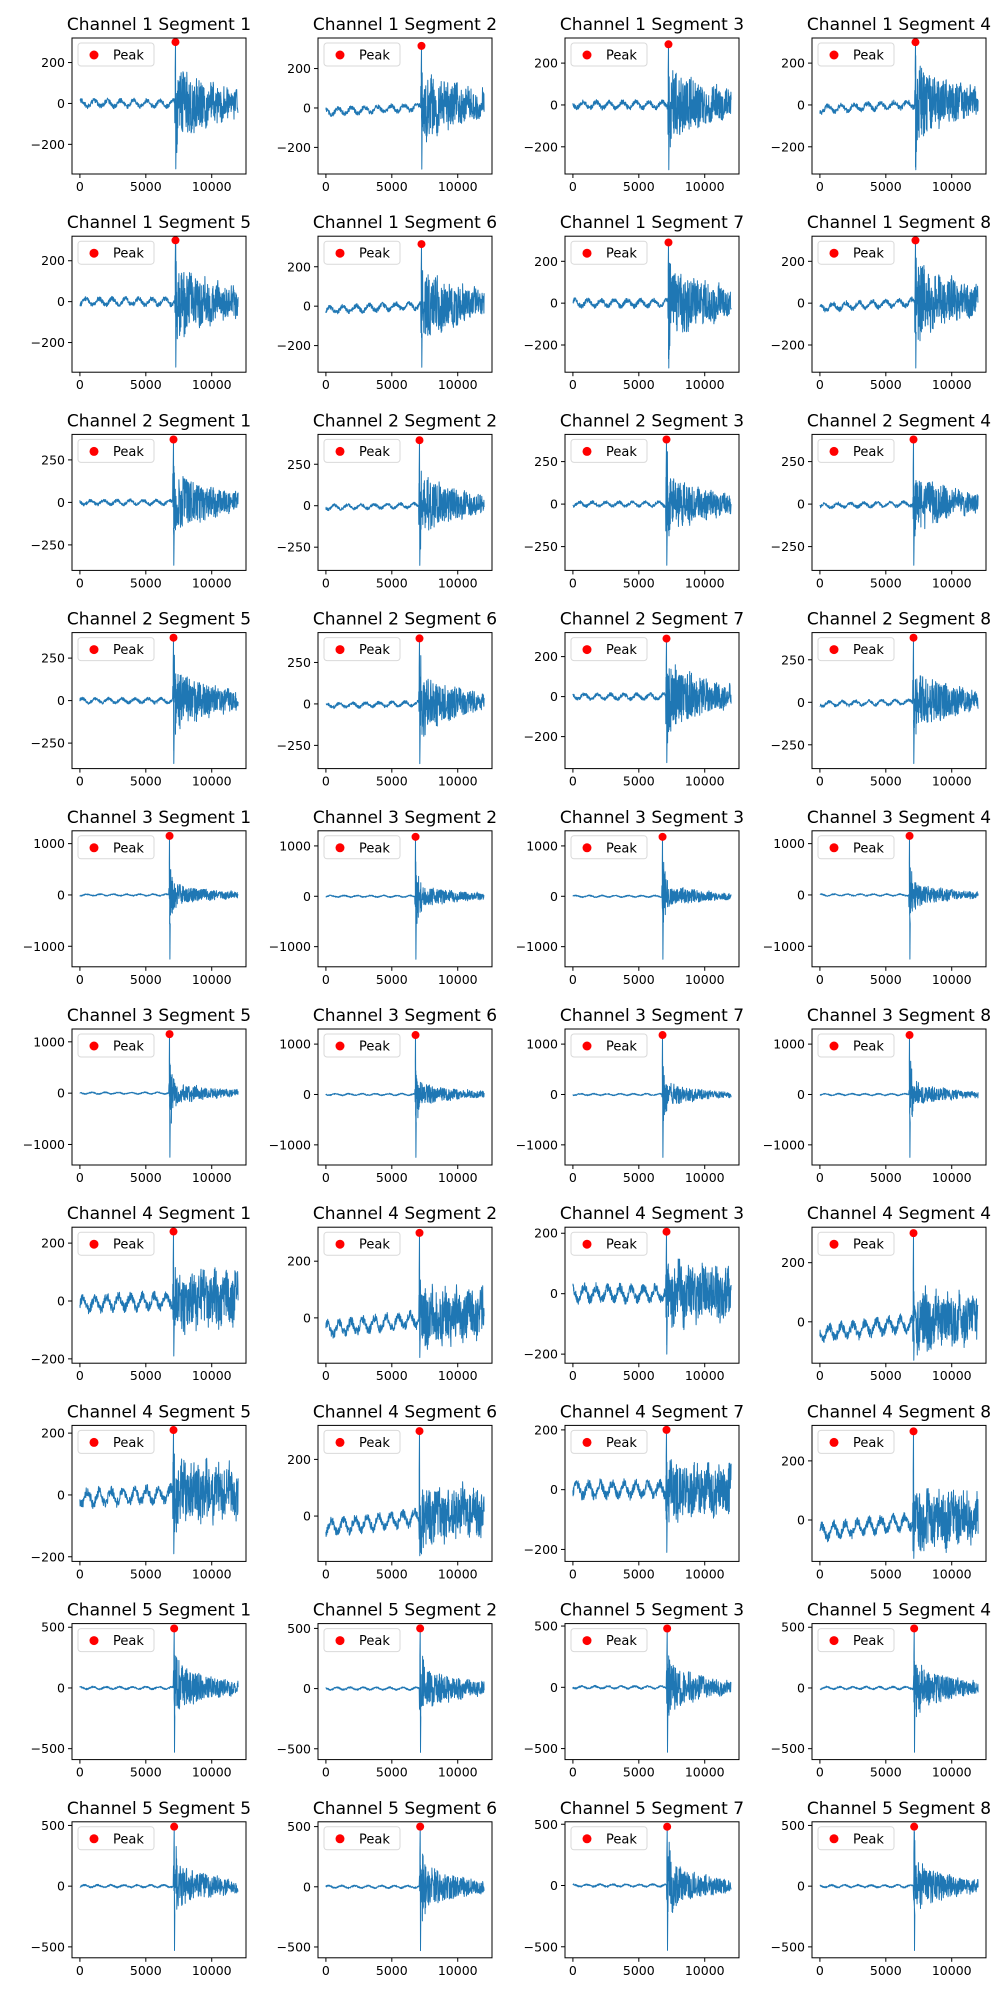 This screenshot has width=1000, height=2000. I want to click on subplot: Channel 4 Segment 4 0 5000 10000 0 200 Peak, so click(886, 1293).